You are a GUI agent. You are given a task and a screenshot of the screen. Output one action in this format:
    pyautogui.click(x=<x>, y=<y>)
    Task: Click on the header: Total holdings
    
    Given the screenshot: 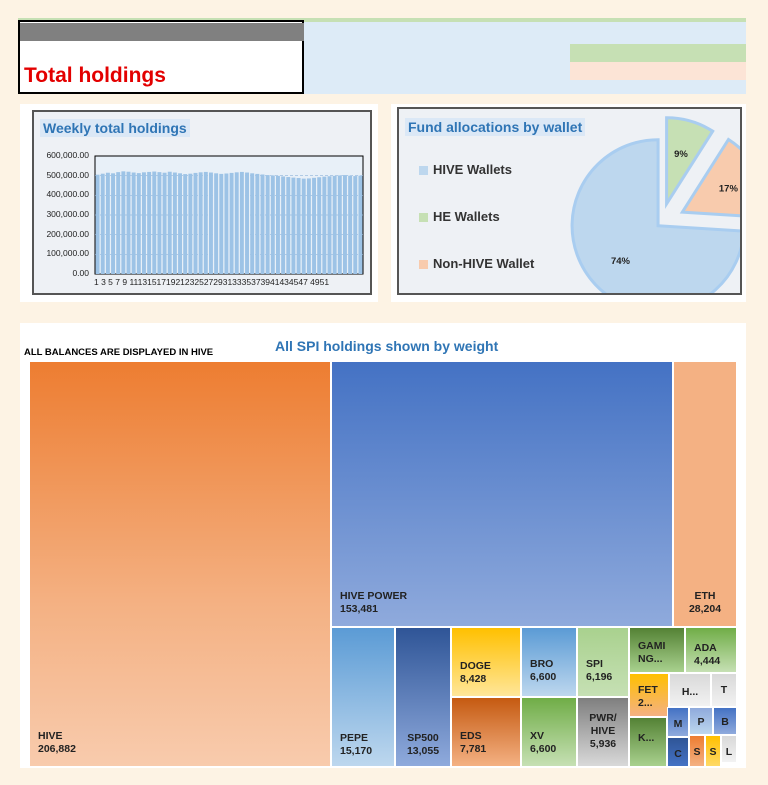 What is the action you would take?
    pyautogui.click(x=382, y=57)
    